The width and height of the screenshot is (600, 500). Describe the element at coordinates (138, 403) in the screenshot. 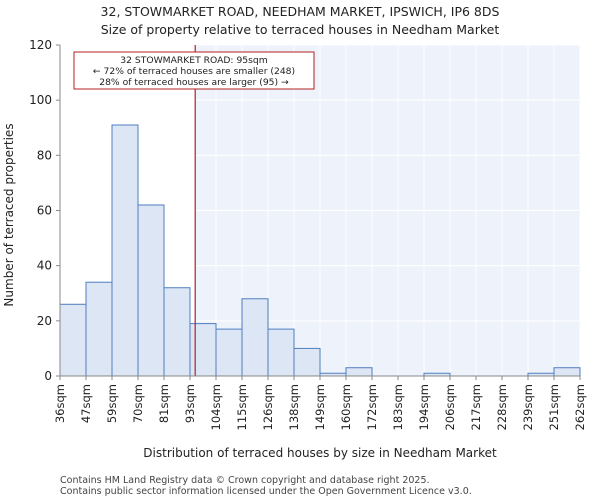

I see `x-tick-label: 70sqm` at that location.